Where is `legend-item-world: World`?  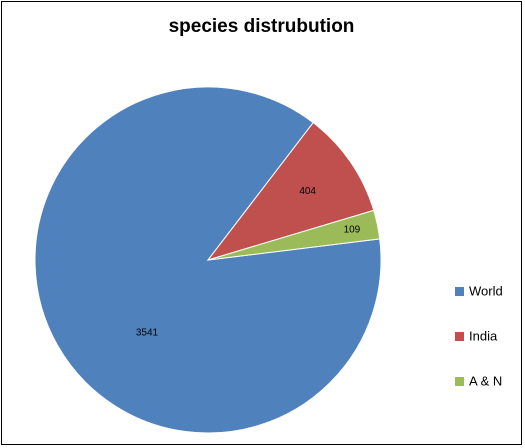 legend-item-world: World is located at coordinates (479, 290).